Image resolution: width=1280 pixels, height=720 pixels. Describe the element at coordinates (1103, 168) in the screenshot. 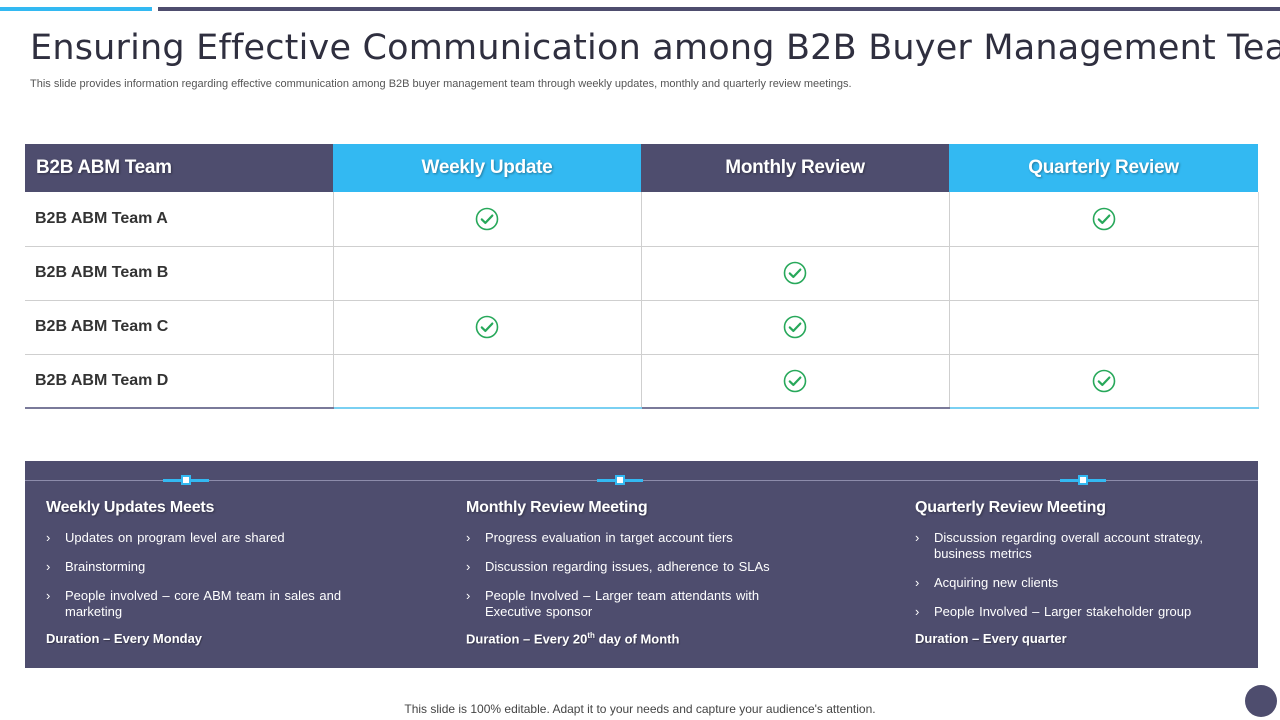

I see `header-quarterly-review: Quarterly Review` at that location.